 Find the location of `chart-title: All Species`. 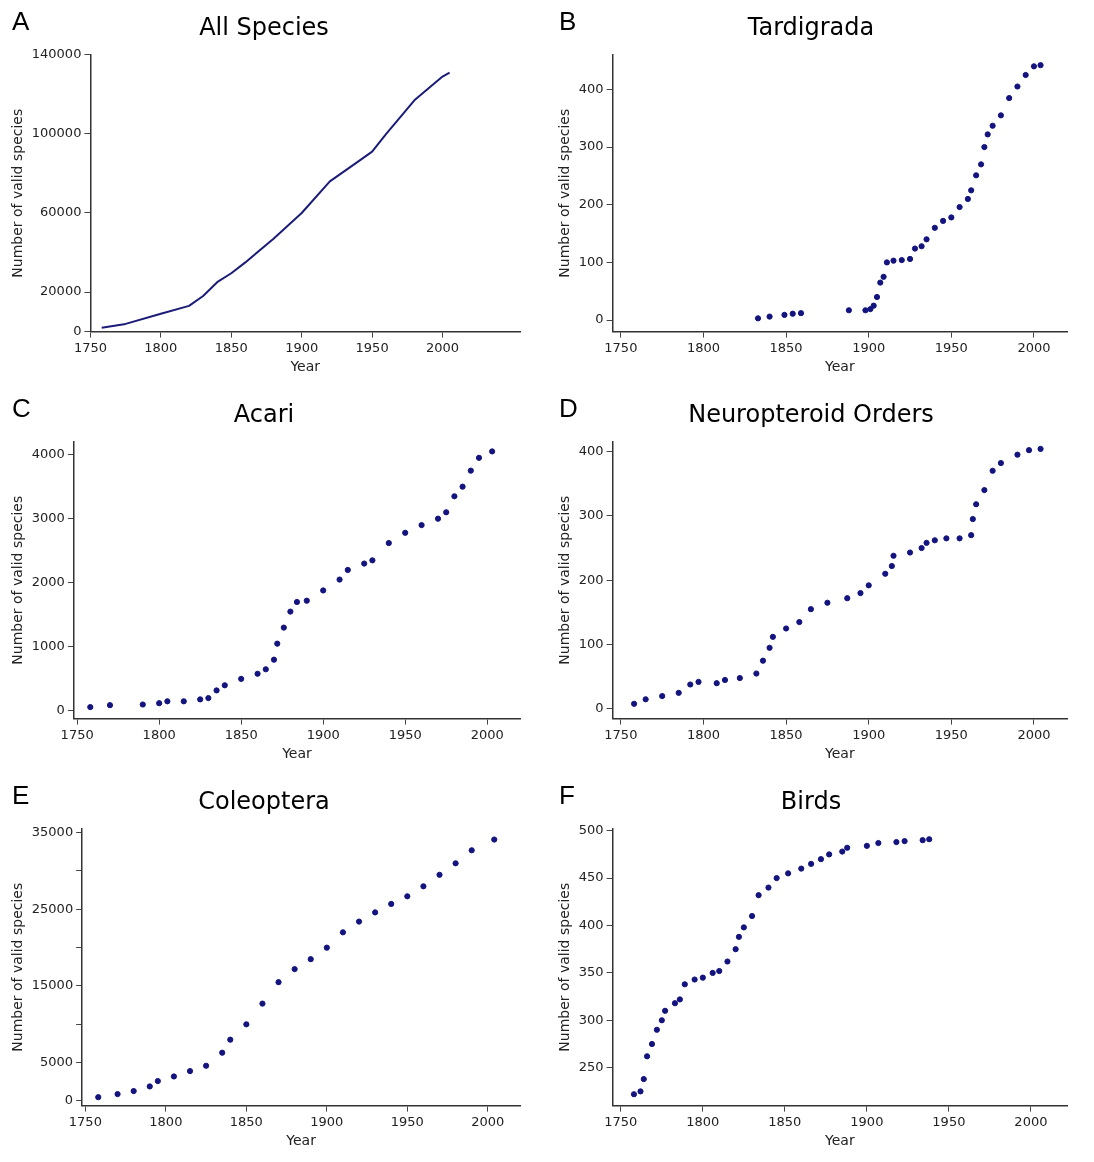

chart-title: All Species is located at coordinates (264, 26).